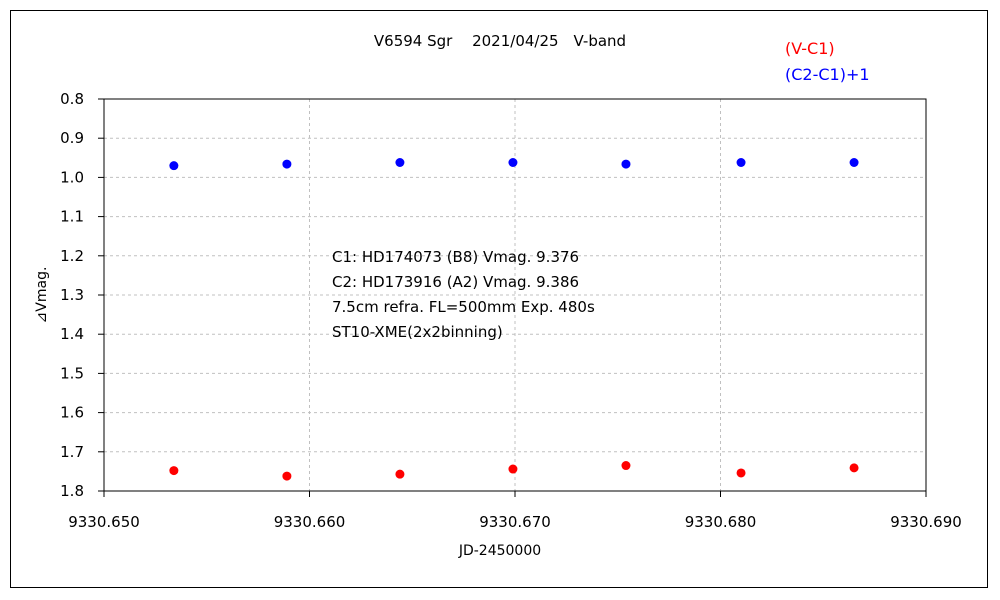 This screenshot has width=1000, height=600. I want to click on y-tick-label: 1.4, so click(72, 334).